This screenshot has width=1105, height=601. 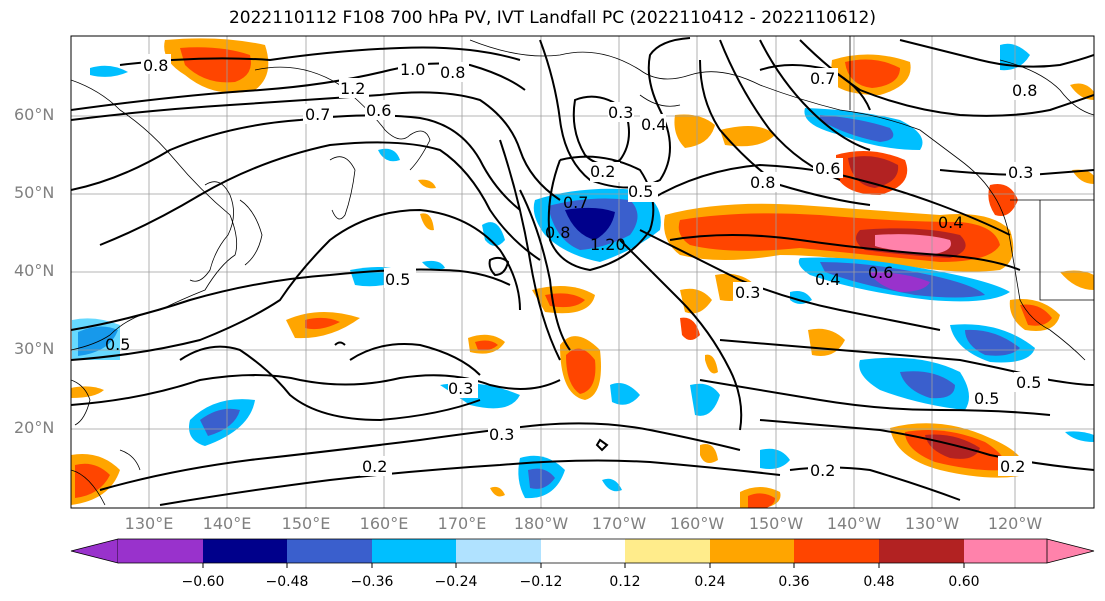 I want to click on colorbar, so click(x=582, y=553).